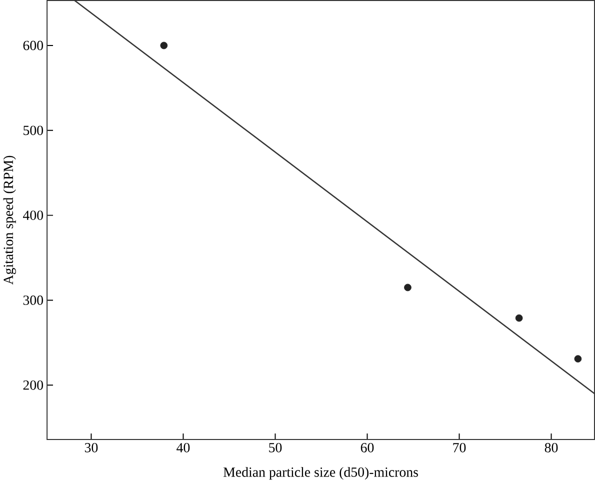  What do you see at coordinates (183, 447) in the screenshot?
I see `x-tick-label: 40` at bounding box center [183, 447].